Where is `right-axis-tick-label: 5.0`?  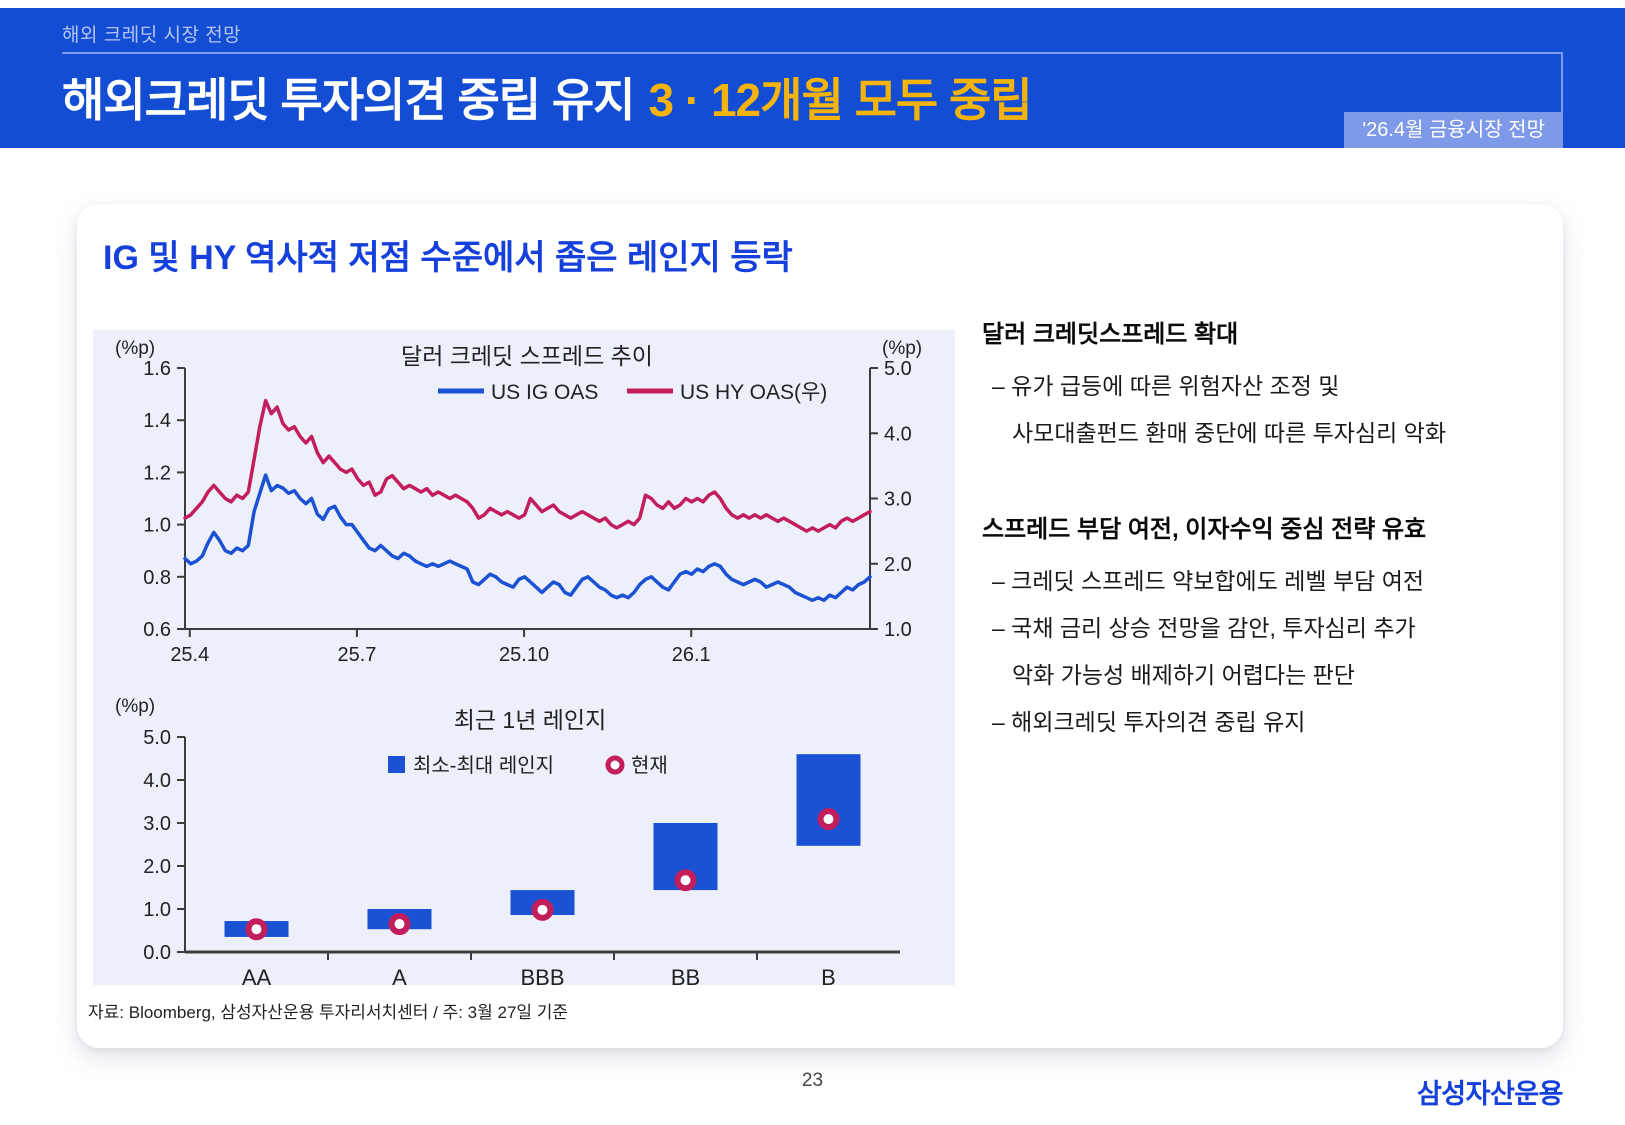 right-axis-tick-label: 5.0 is located at coordinates (898, 369).